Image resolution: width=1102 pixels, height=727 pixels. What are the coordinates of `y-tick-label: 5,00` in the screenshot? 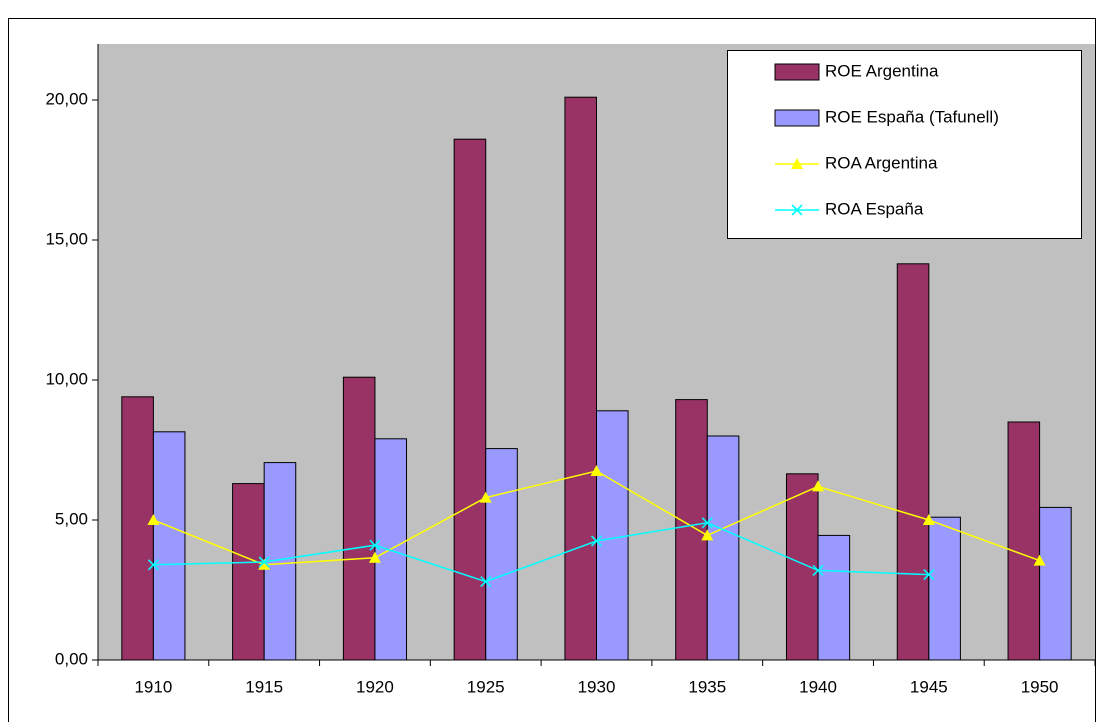 It's located at (71, 518).